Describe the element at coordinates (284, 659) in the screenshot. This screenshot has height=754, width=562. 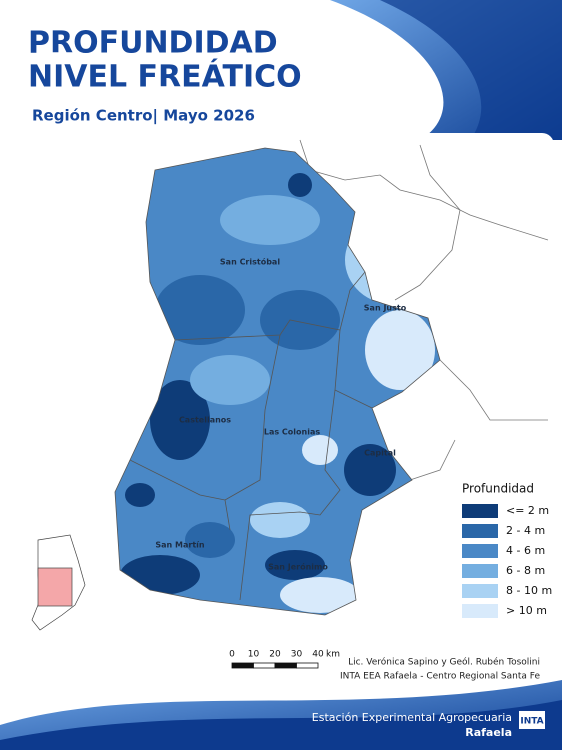
I see `scale-bar: 0 10 20 30 40 km` at that location.